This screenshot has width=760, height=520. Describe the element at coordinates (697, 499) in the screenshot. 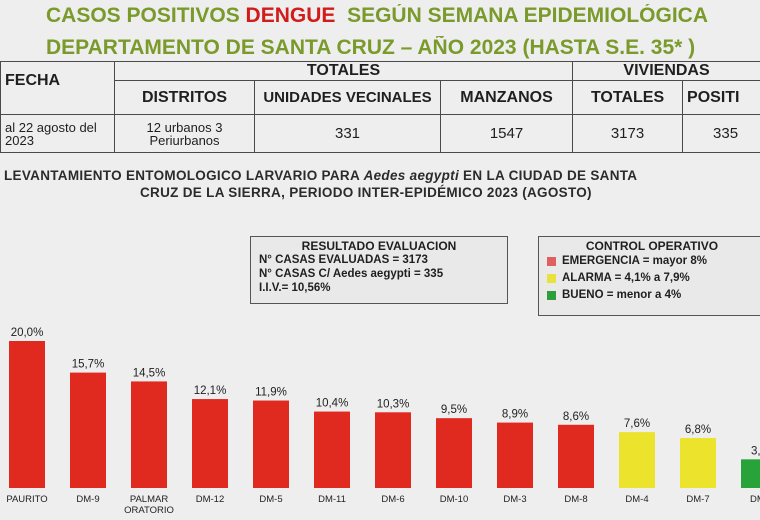

I see `category-label: DM-7` at that location.